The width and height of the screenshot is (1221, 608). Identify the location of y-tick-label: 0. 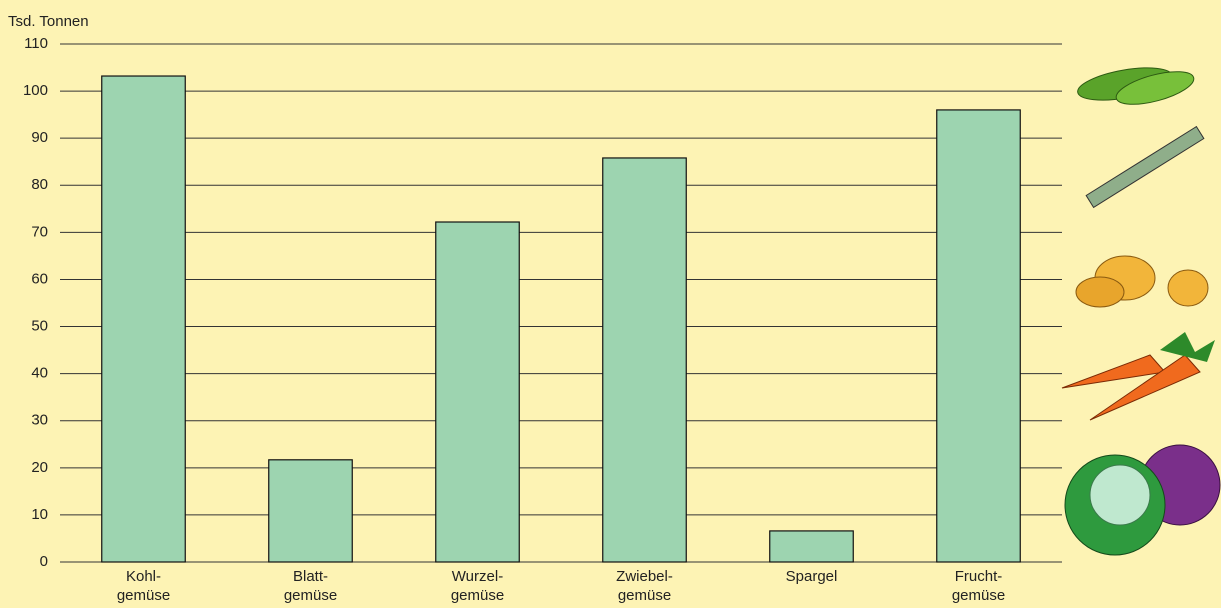
(44, 561).